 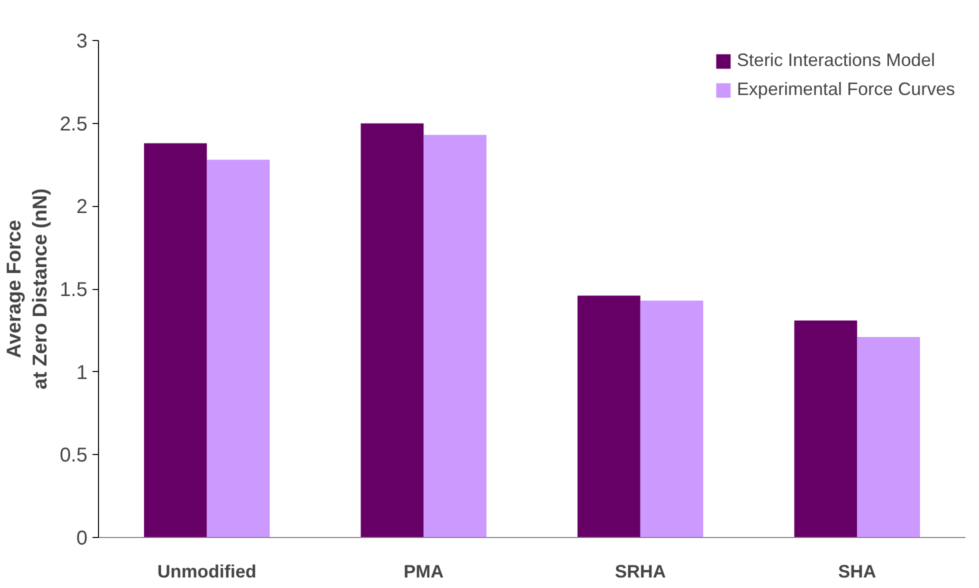 I want to click on x-tick-label: PMA, so click(x=424, y=572).